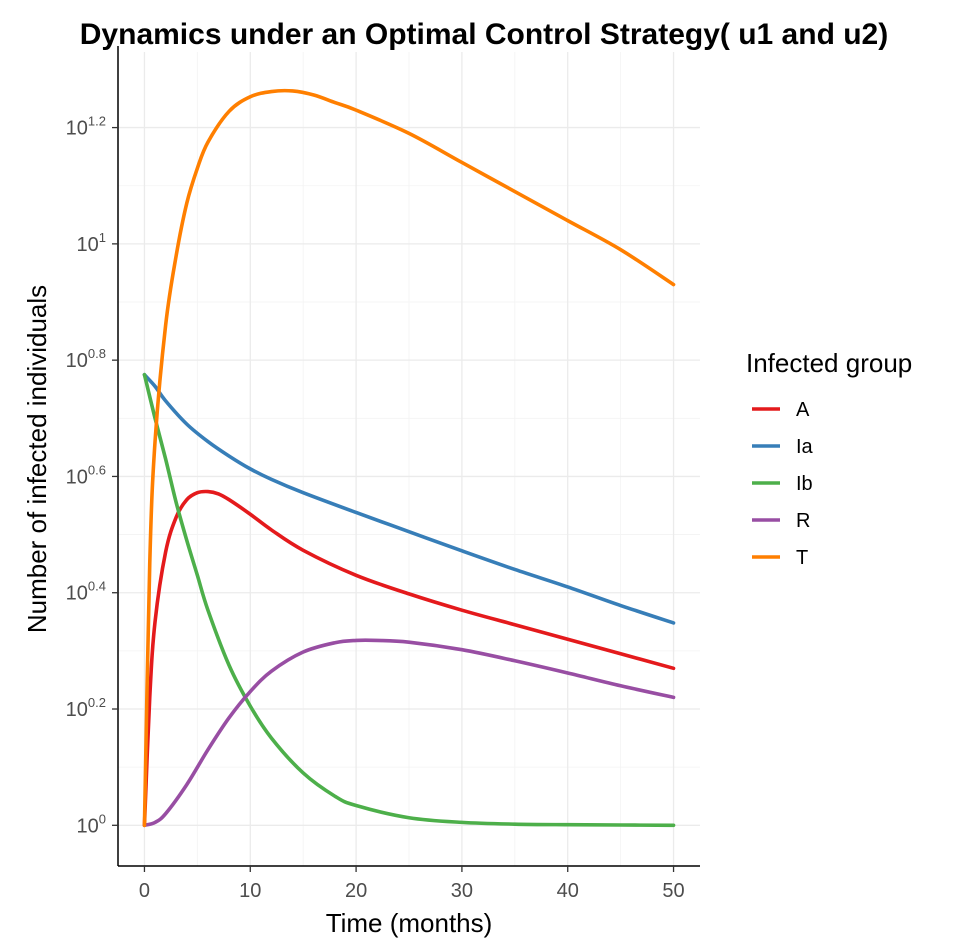 The width and height of the screenshot is (968, 944). What do you see at coordinates (802, 558) in the screenshot?
I see `legend-label-t: T` at bounding box center [802, 558].